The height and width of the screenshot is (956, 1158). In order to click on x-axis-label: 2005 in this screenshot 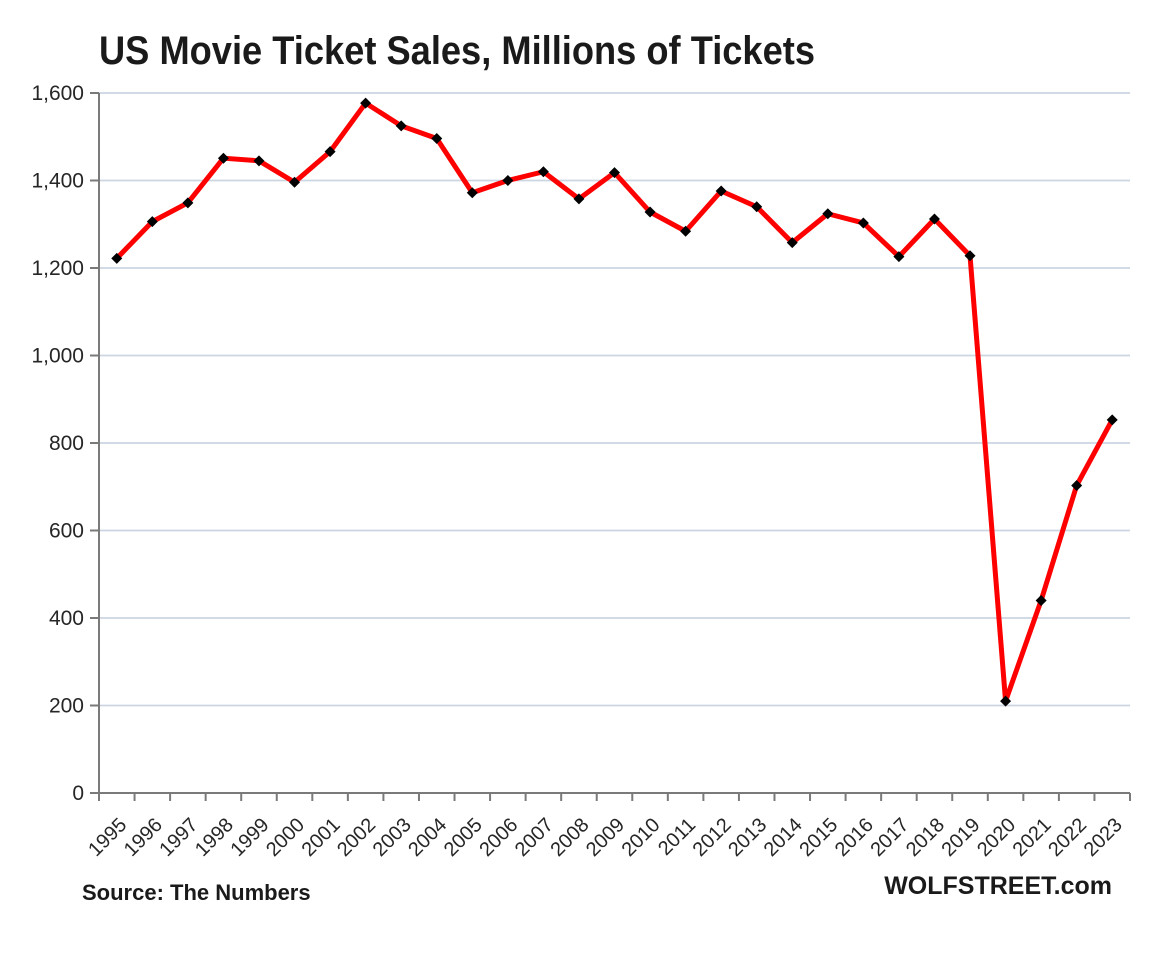, I will do `click(463, 837)`.